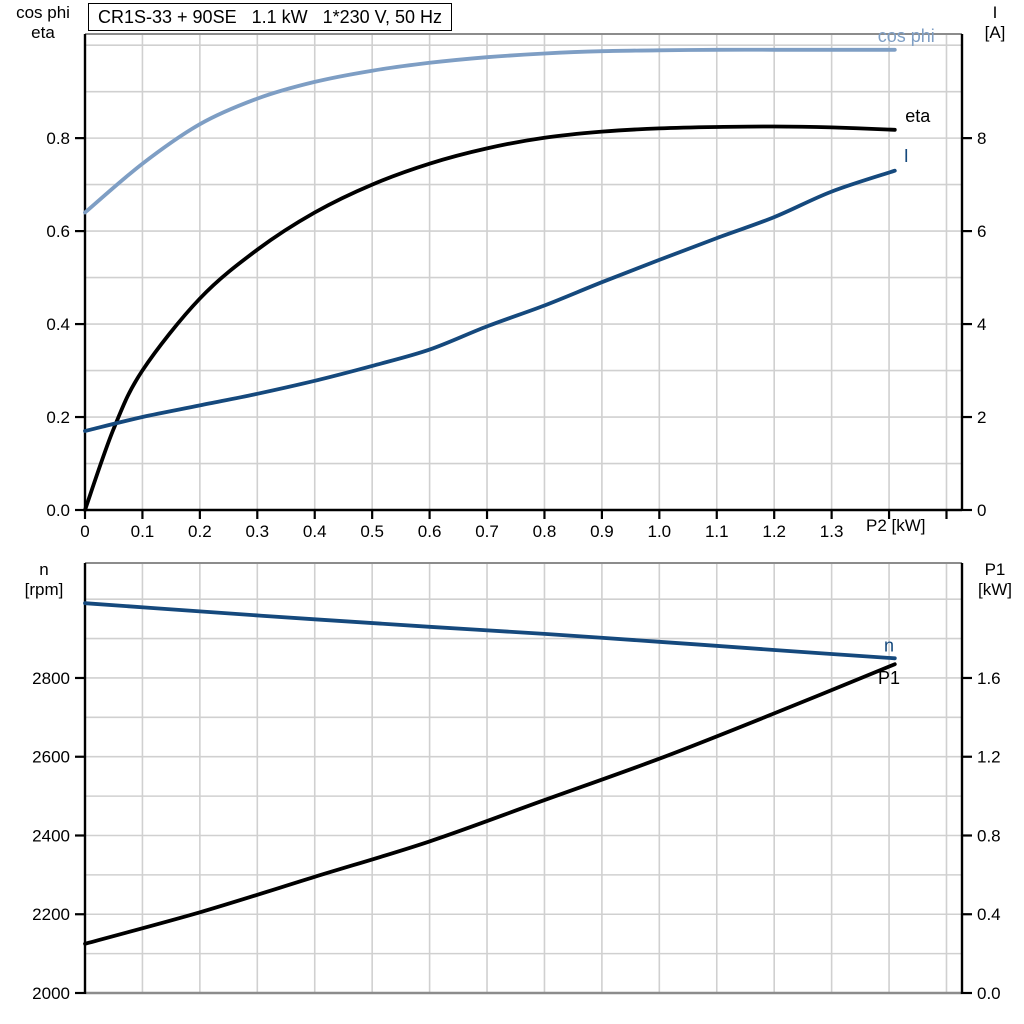 This screenshot has height=1024, width=1024. What do you see at coordinates (51, 914) in the screenshot?
I see `left-tick-label: 2200` at bounding box center [51, 914].